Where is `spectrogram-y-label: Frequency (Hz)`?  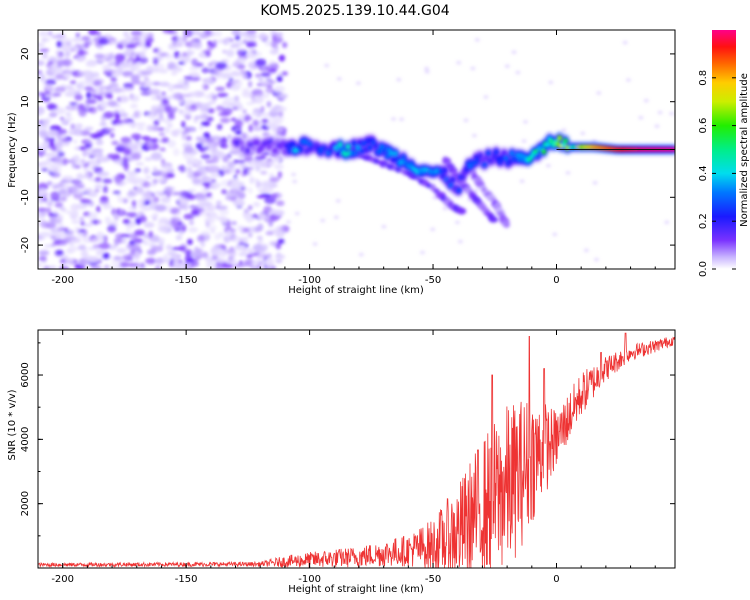
spectrogram-y-label: Frequency (Hz) is located at coordinates (12, 150).